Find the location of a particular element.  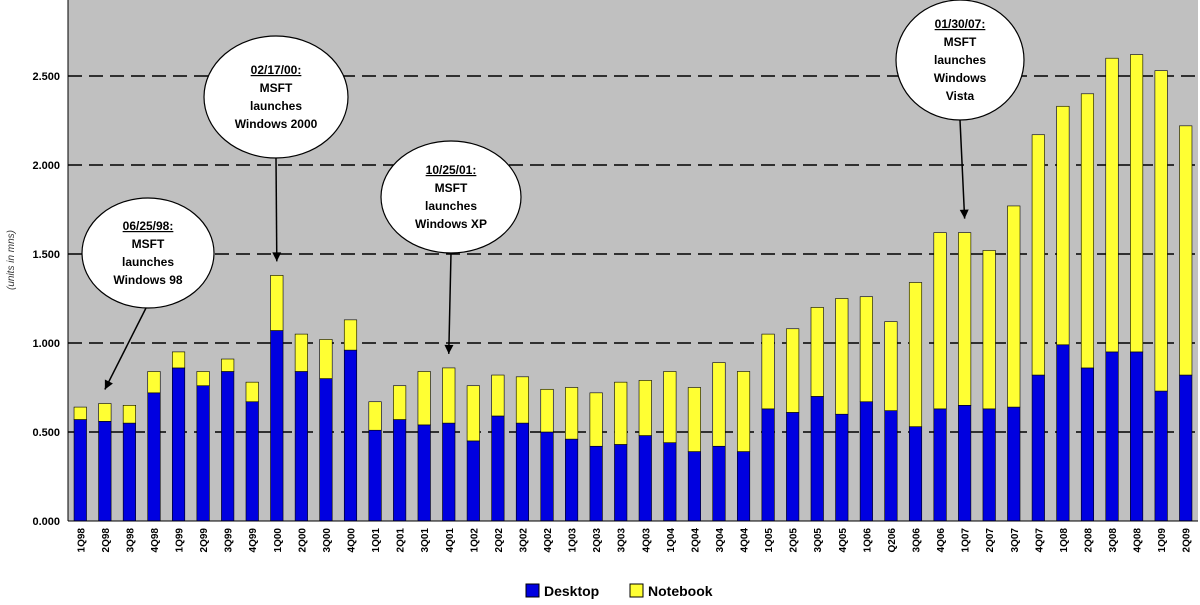

x-tick-label: 1Q06 is located at coordinates (867, 540).